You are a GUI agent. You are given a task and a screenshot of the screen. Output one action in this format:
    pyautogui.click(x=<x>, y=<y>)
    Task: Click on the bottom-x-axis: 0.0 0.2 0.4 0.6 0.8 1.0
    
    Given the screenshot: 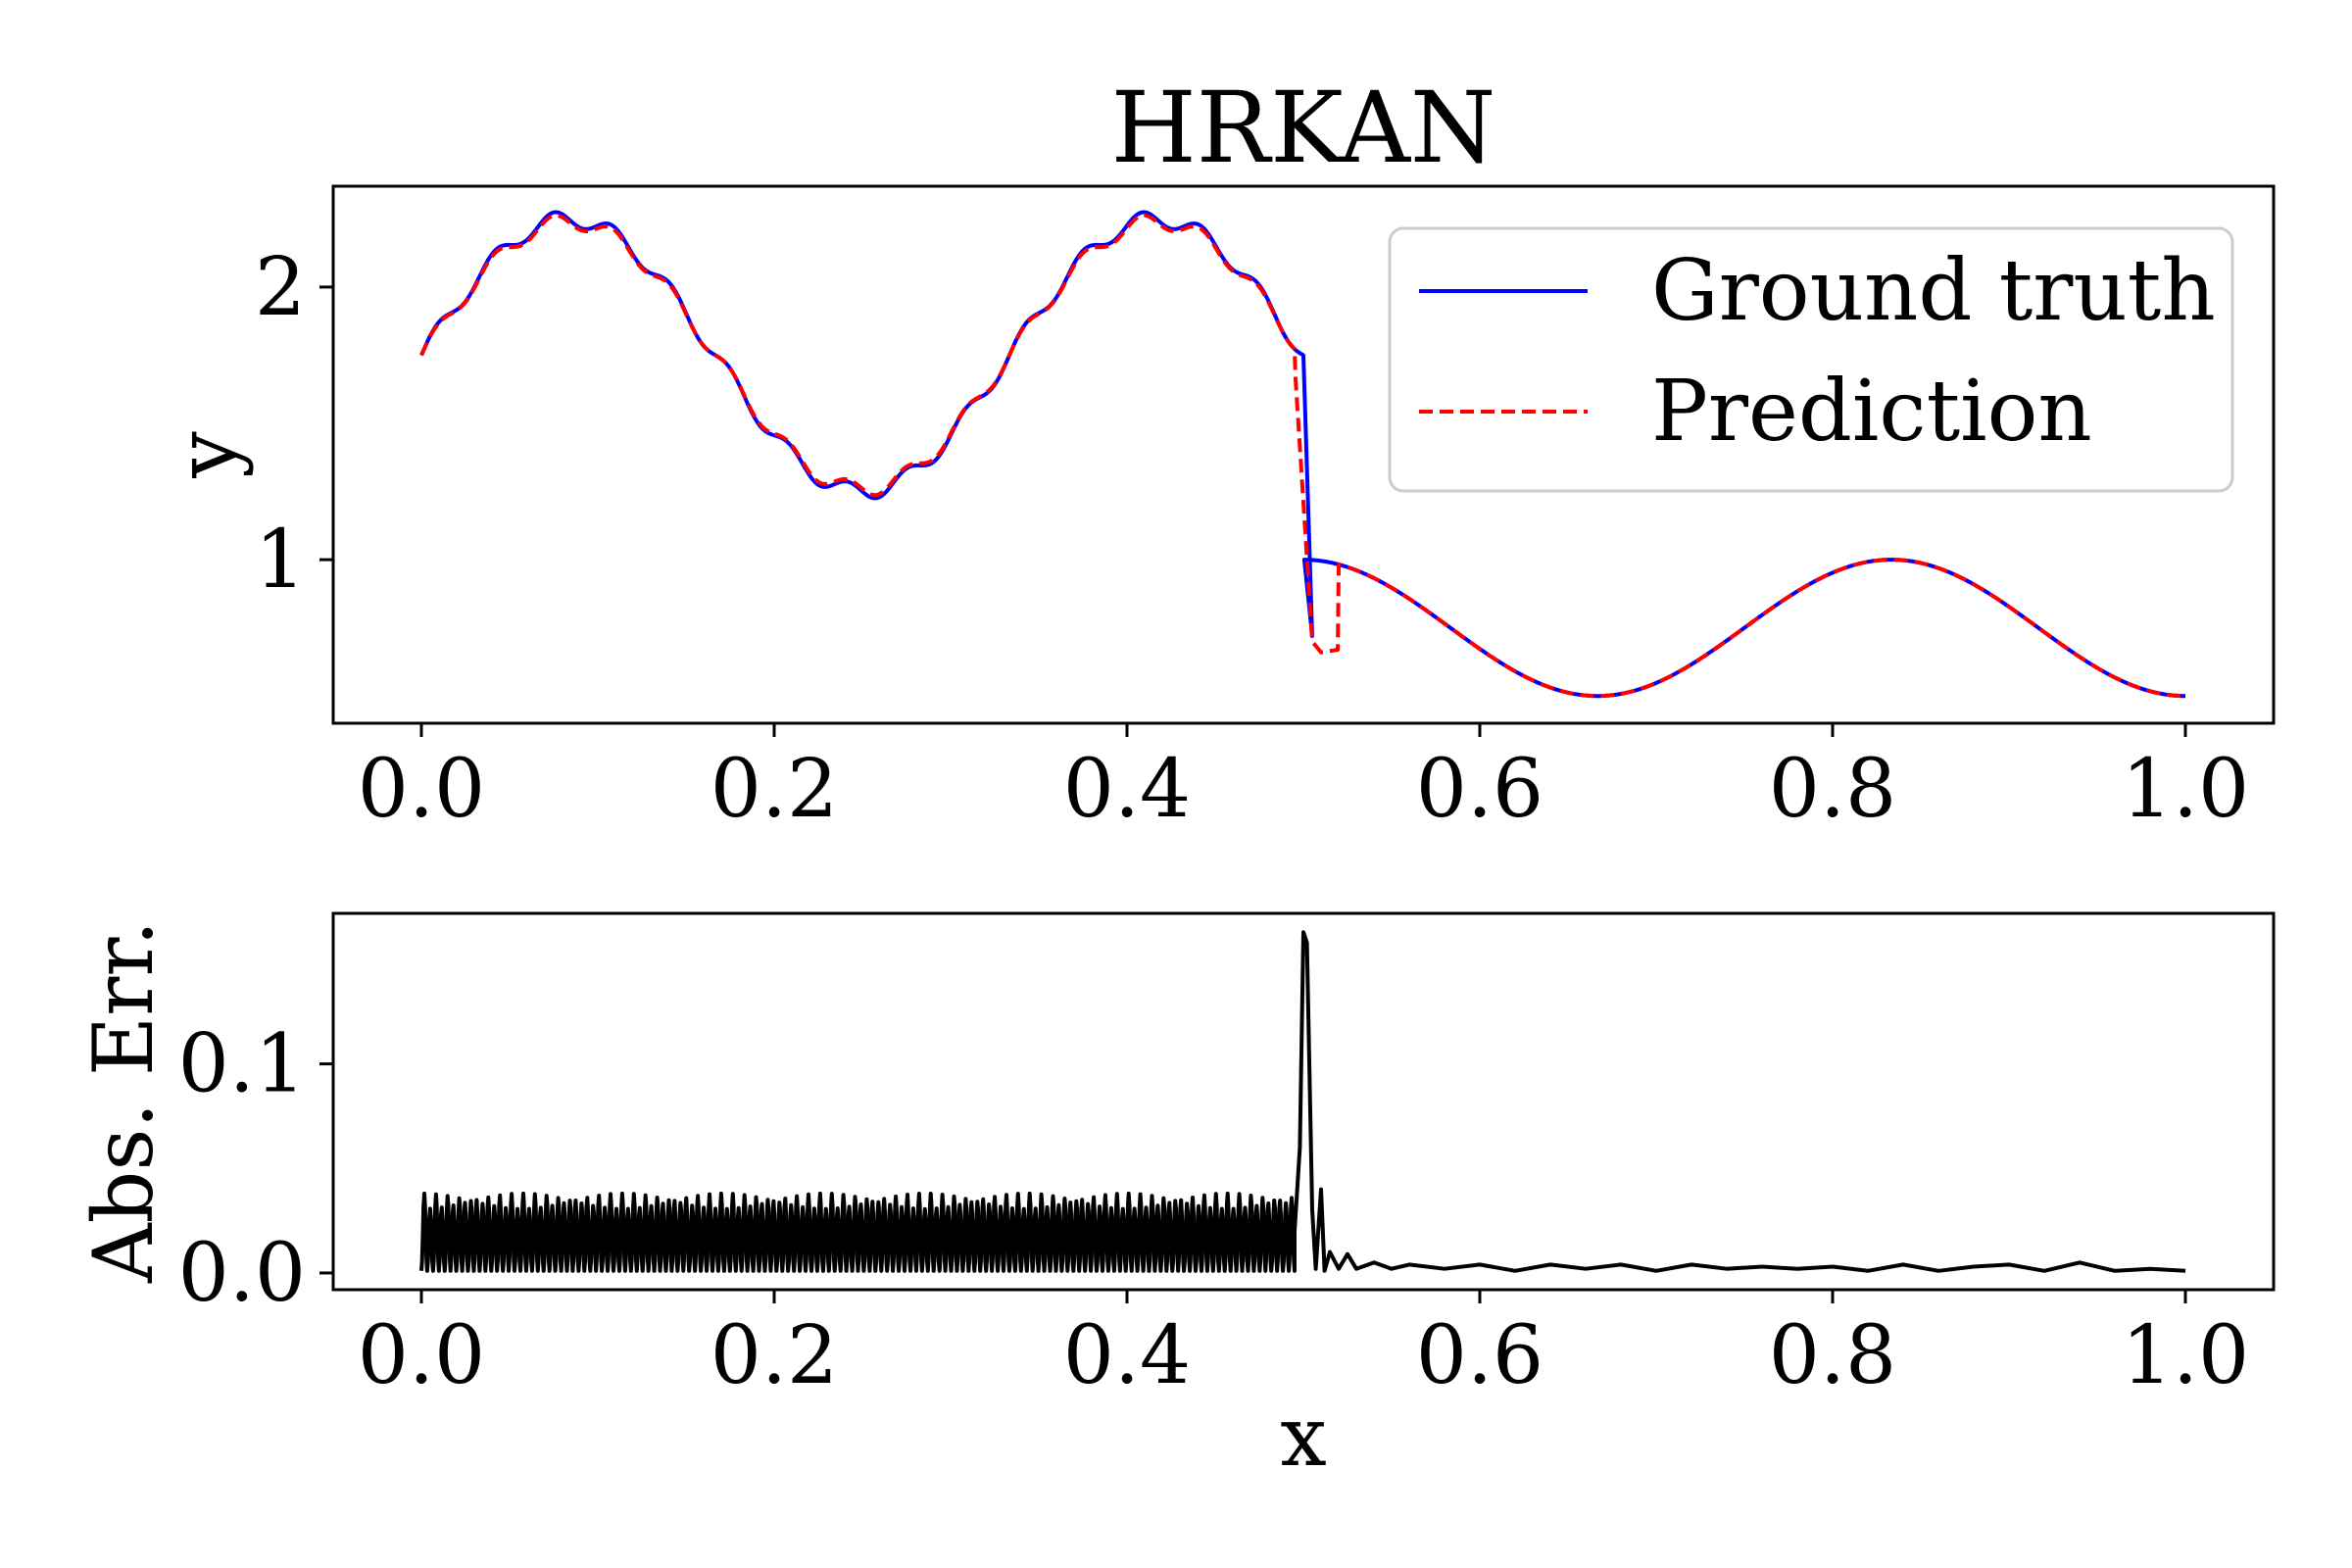 What is the action you would take?
    pyautogui.click(x=1303, y=1346)
    